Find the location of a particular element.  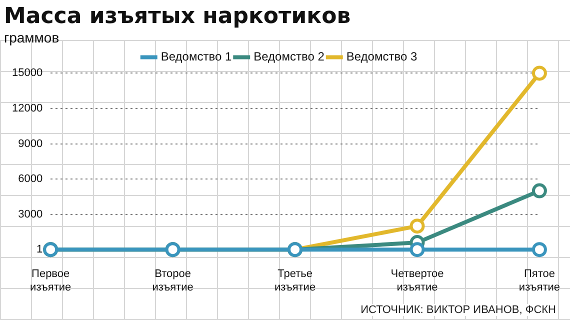

x-tick-label: Третье изъятие is located at coordinates (295, 281).